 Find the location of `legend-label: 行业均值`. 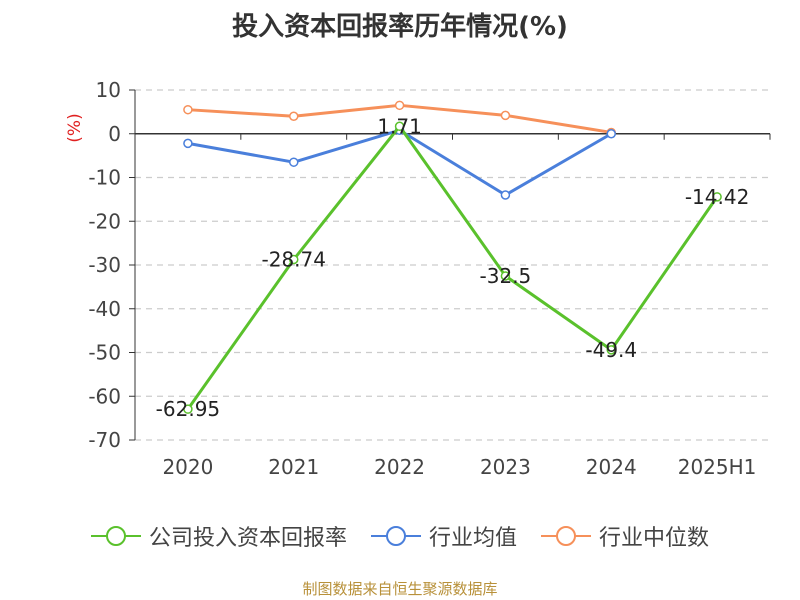

legend-label: 行业均值 is located at coordinates (472, 538).